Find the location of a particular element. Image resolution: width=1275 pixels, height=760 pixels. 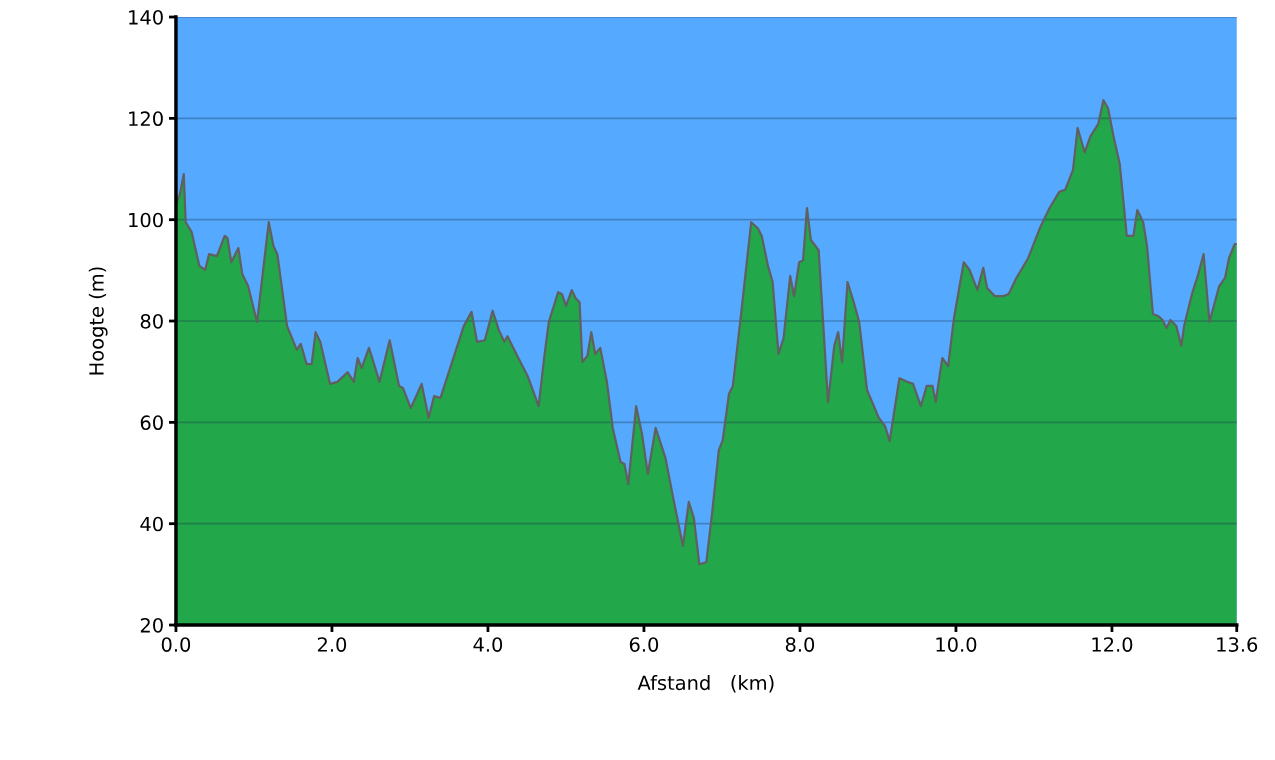

y-tick-label: 40 is located at coordinates (151, 524).